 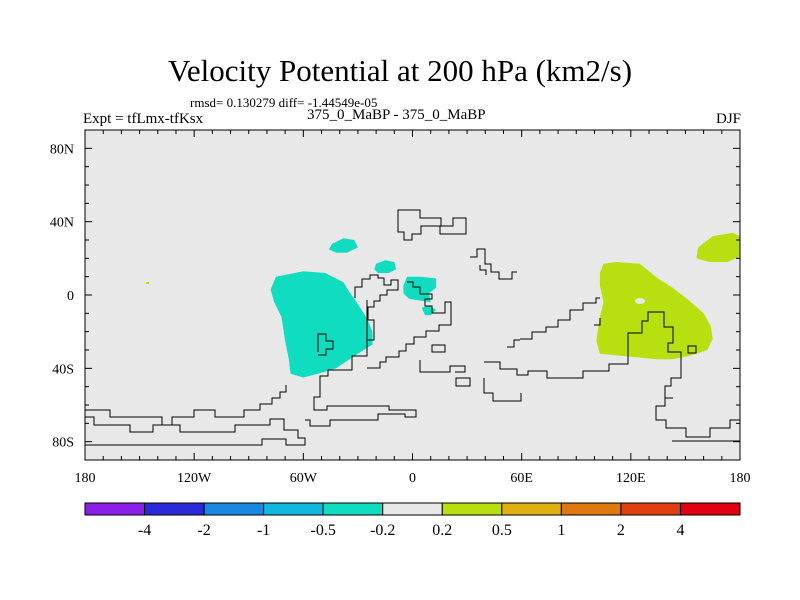 I want to click on y-tick-label: 80N, so click(x=62, y=149).